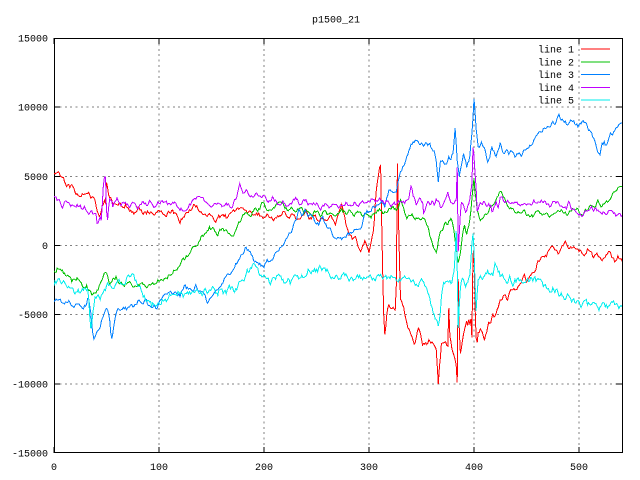 Image resolution: width=640 pixels, height=480 pixels. Describe the element at coordinates (579, 468) in the screenshot. I see `svg-text: 500` at that location.